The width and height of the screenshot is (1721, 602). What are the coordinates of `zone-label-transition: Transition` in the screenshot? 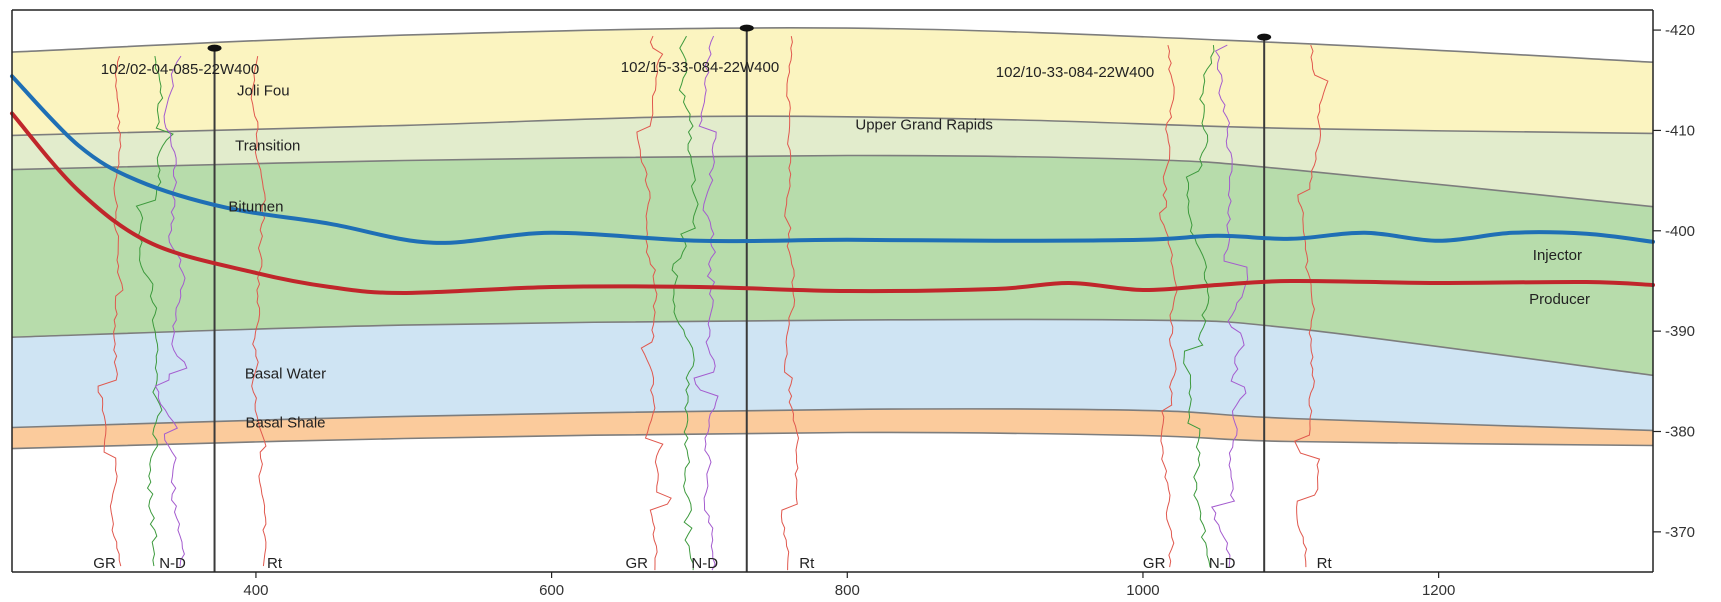 It's located at (267, 145).